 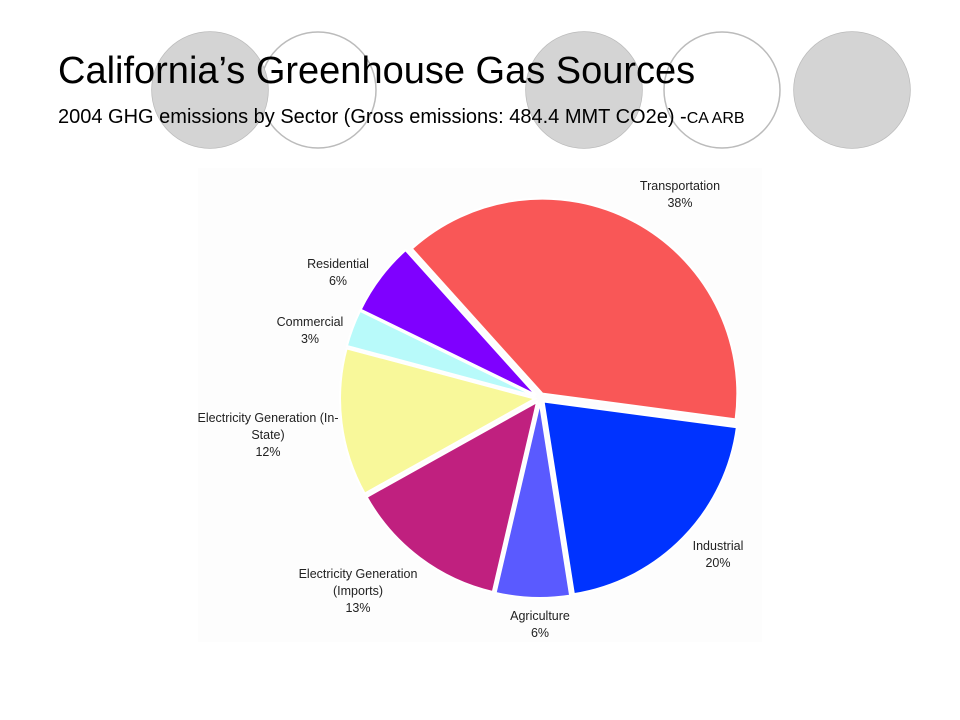 I want to click on slice-label: Electricity Generation (Imports) 13%, so click(x=358, y=591).